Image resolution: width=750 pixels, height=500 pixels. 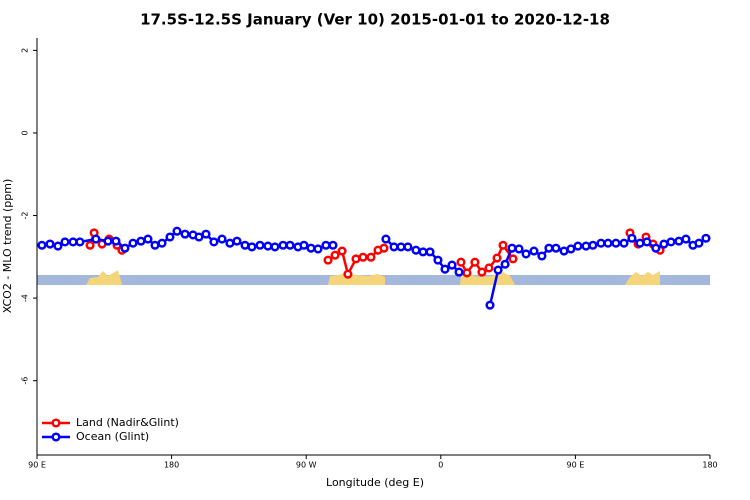 I want to click on y-tick-label: 2, so click(x=25, y=50).